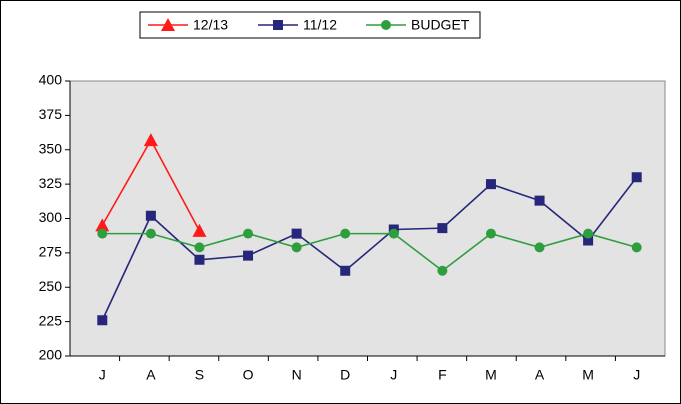 This screenshot has width=681, height=404. I want to click on y-tick-label: 275, so click(51, 252).